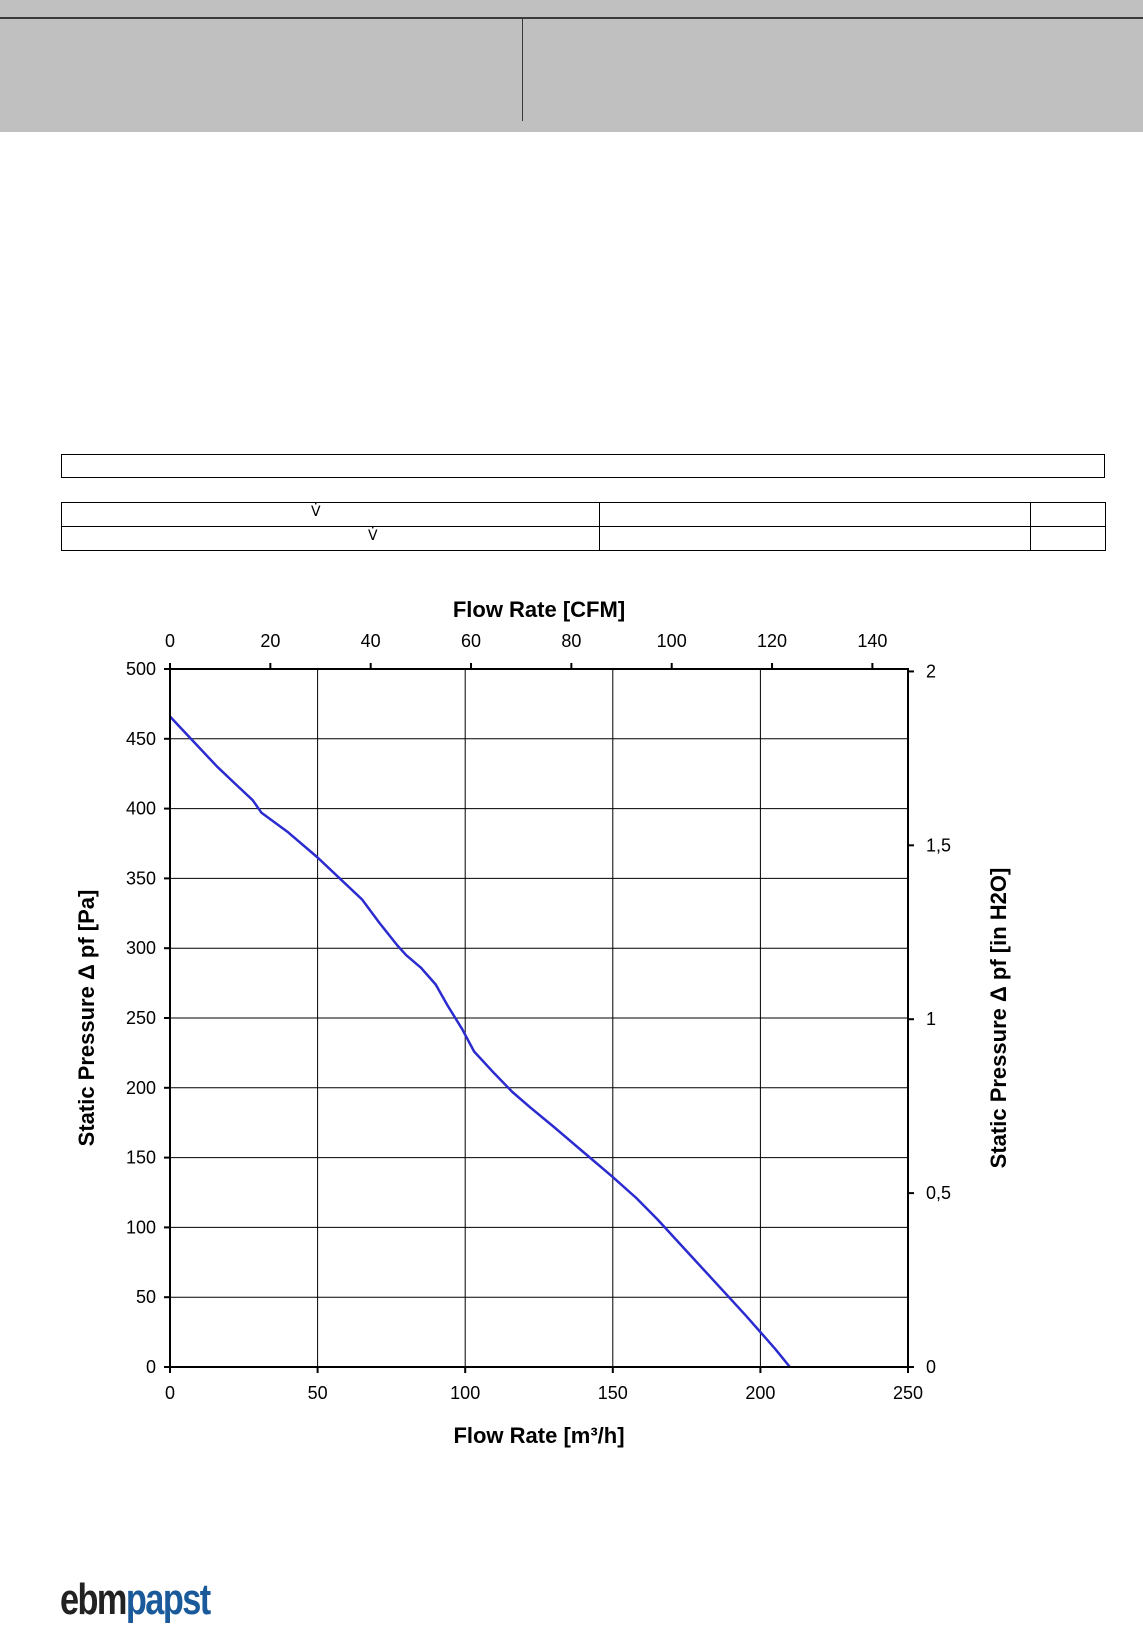  What do you see at coordinates (538, 1435) in the screenshot?
I see `x-axis-title: Flow Rate [m³/h]` at bounding box center [538, 1435].